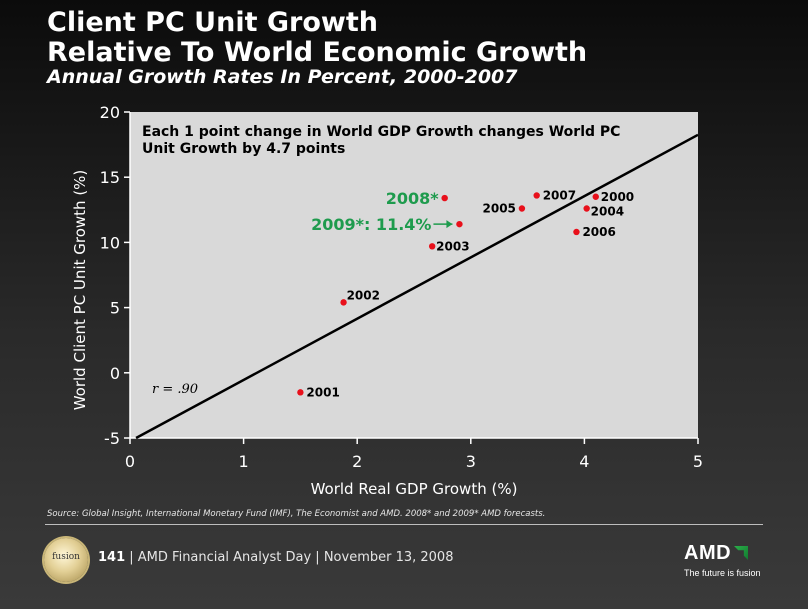 The image size is (808, 609). Describe the element at coordinates (244, 461) in the screenshot. I see `x-tick-label: 1` at that location.